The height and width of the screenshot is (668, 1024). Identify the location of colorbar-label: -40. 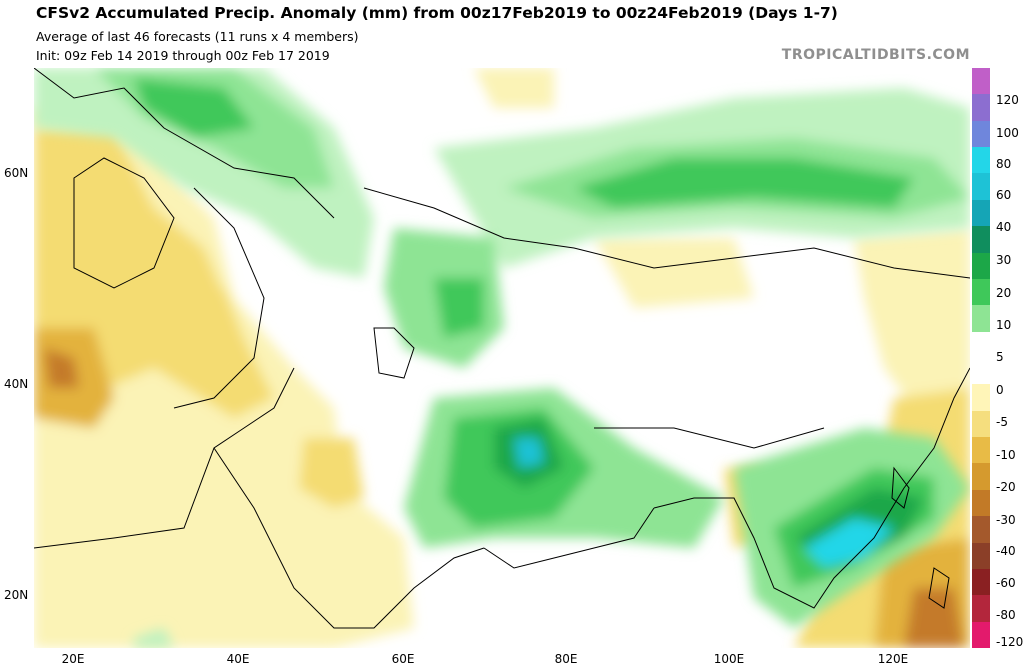
(1006, 551).